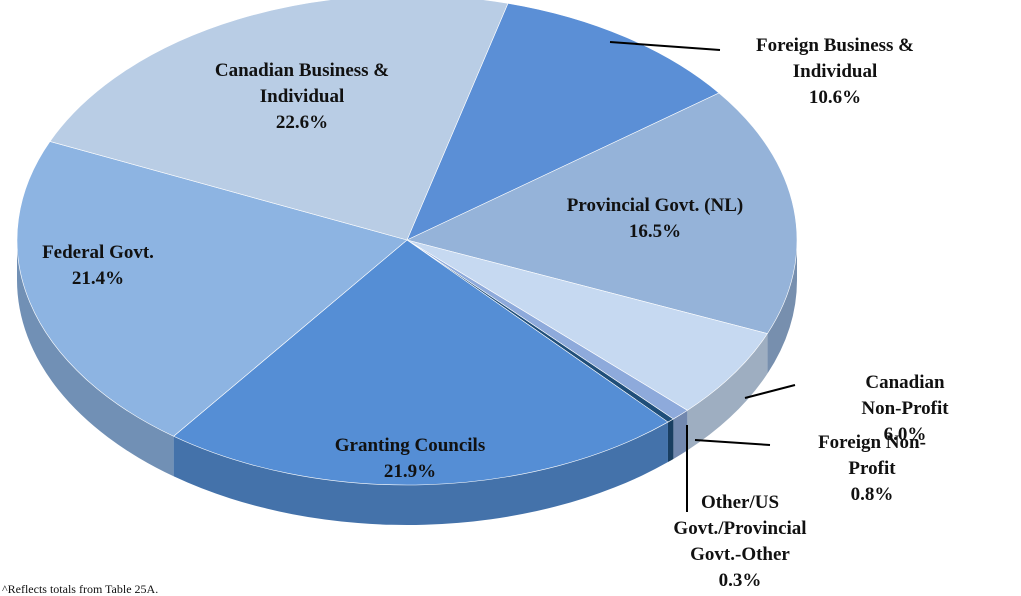 The width and height of the screenshot is (1021, 596). I want to click on value-label: 21.9%, so click(410, 471).